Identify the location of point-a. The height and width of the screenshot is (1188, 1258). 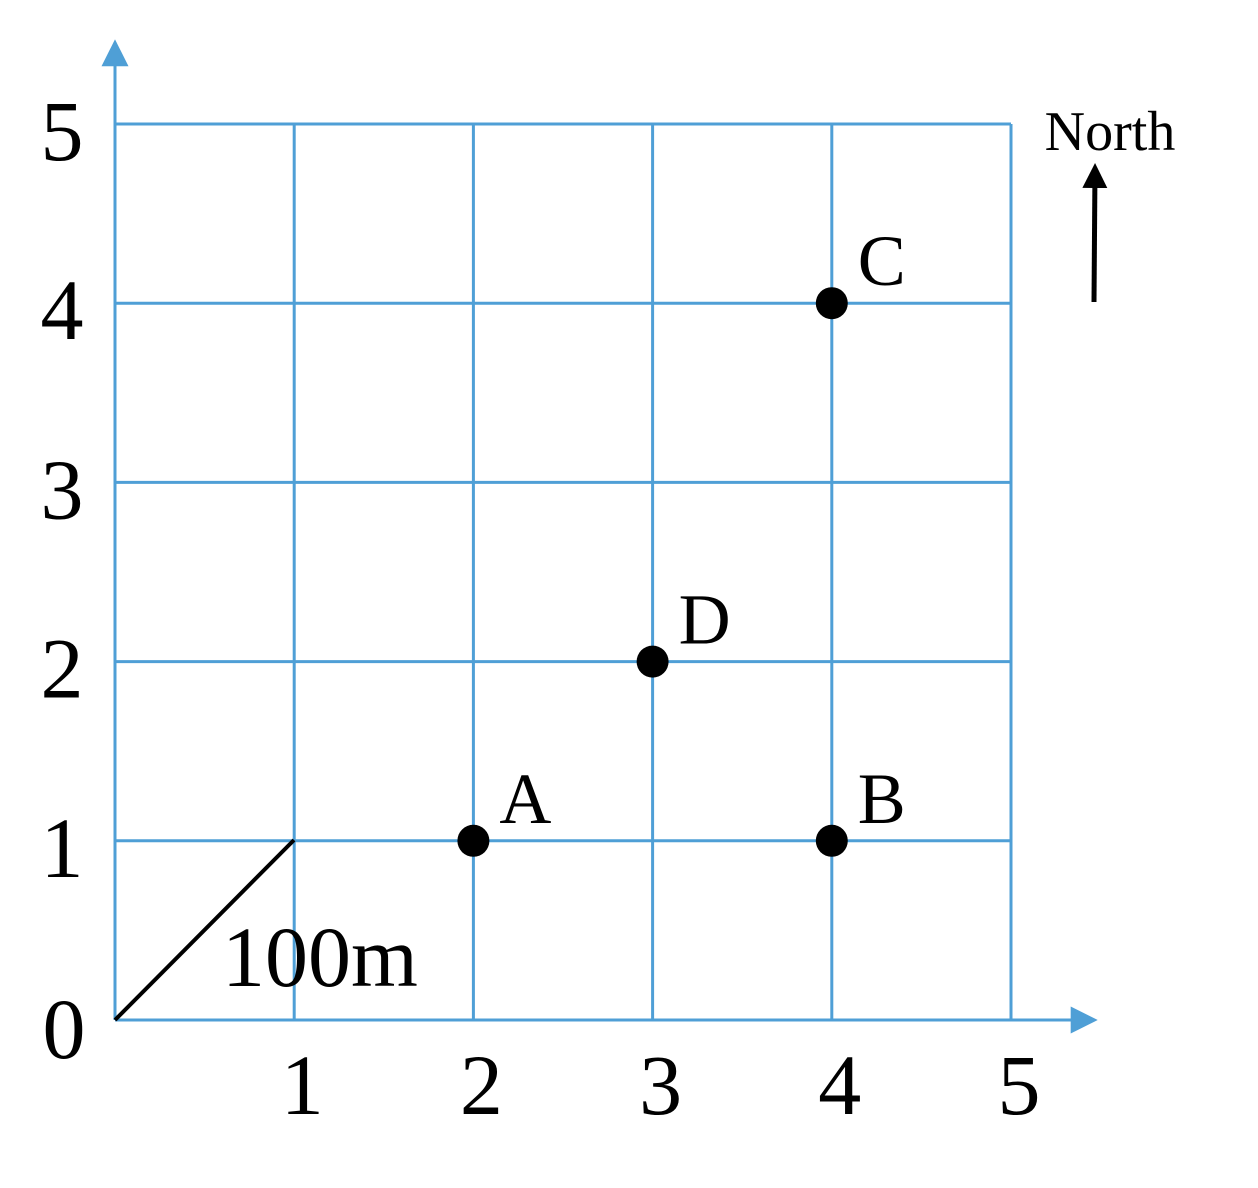
(473, 840).